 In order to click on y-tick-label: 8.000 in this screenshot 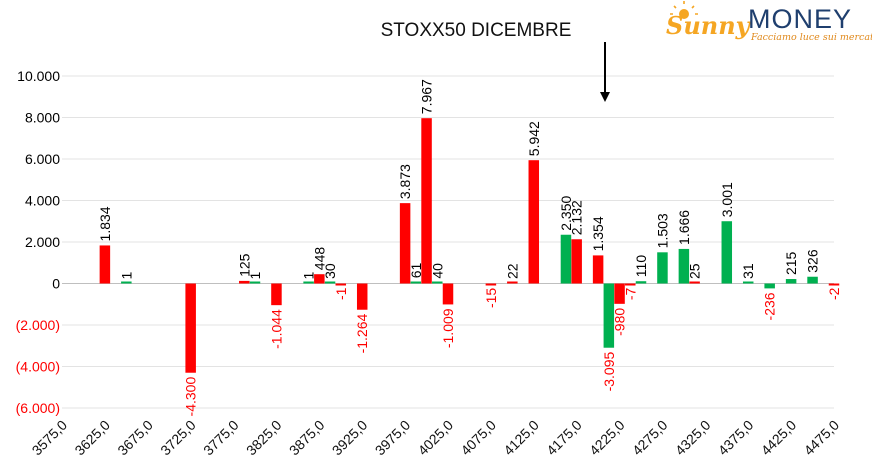, I will do `click(42, 118)`.